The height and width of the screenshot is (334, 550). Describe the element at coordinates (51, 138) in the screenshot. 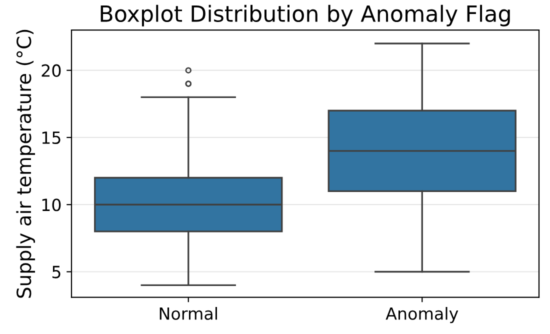

I see `y-tick-label: 15` at that location.